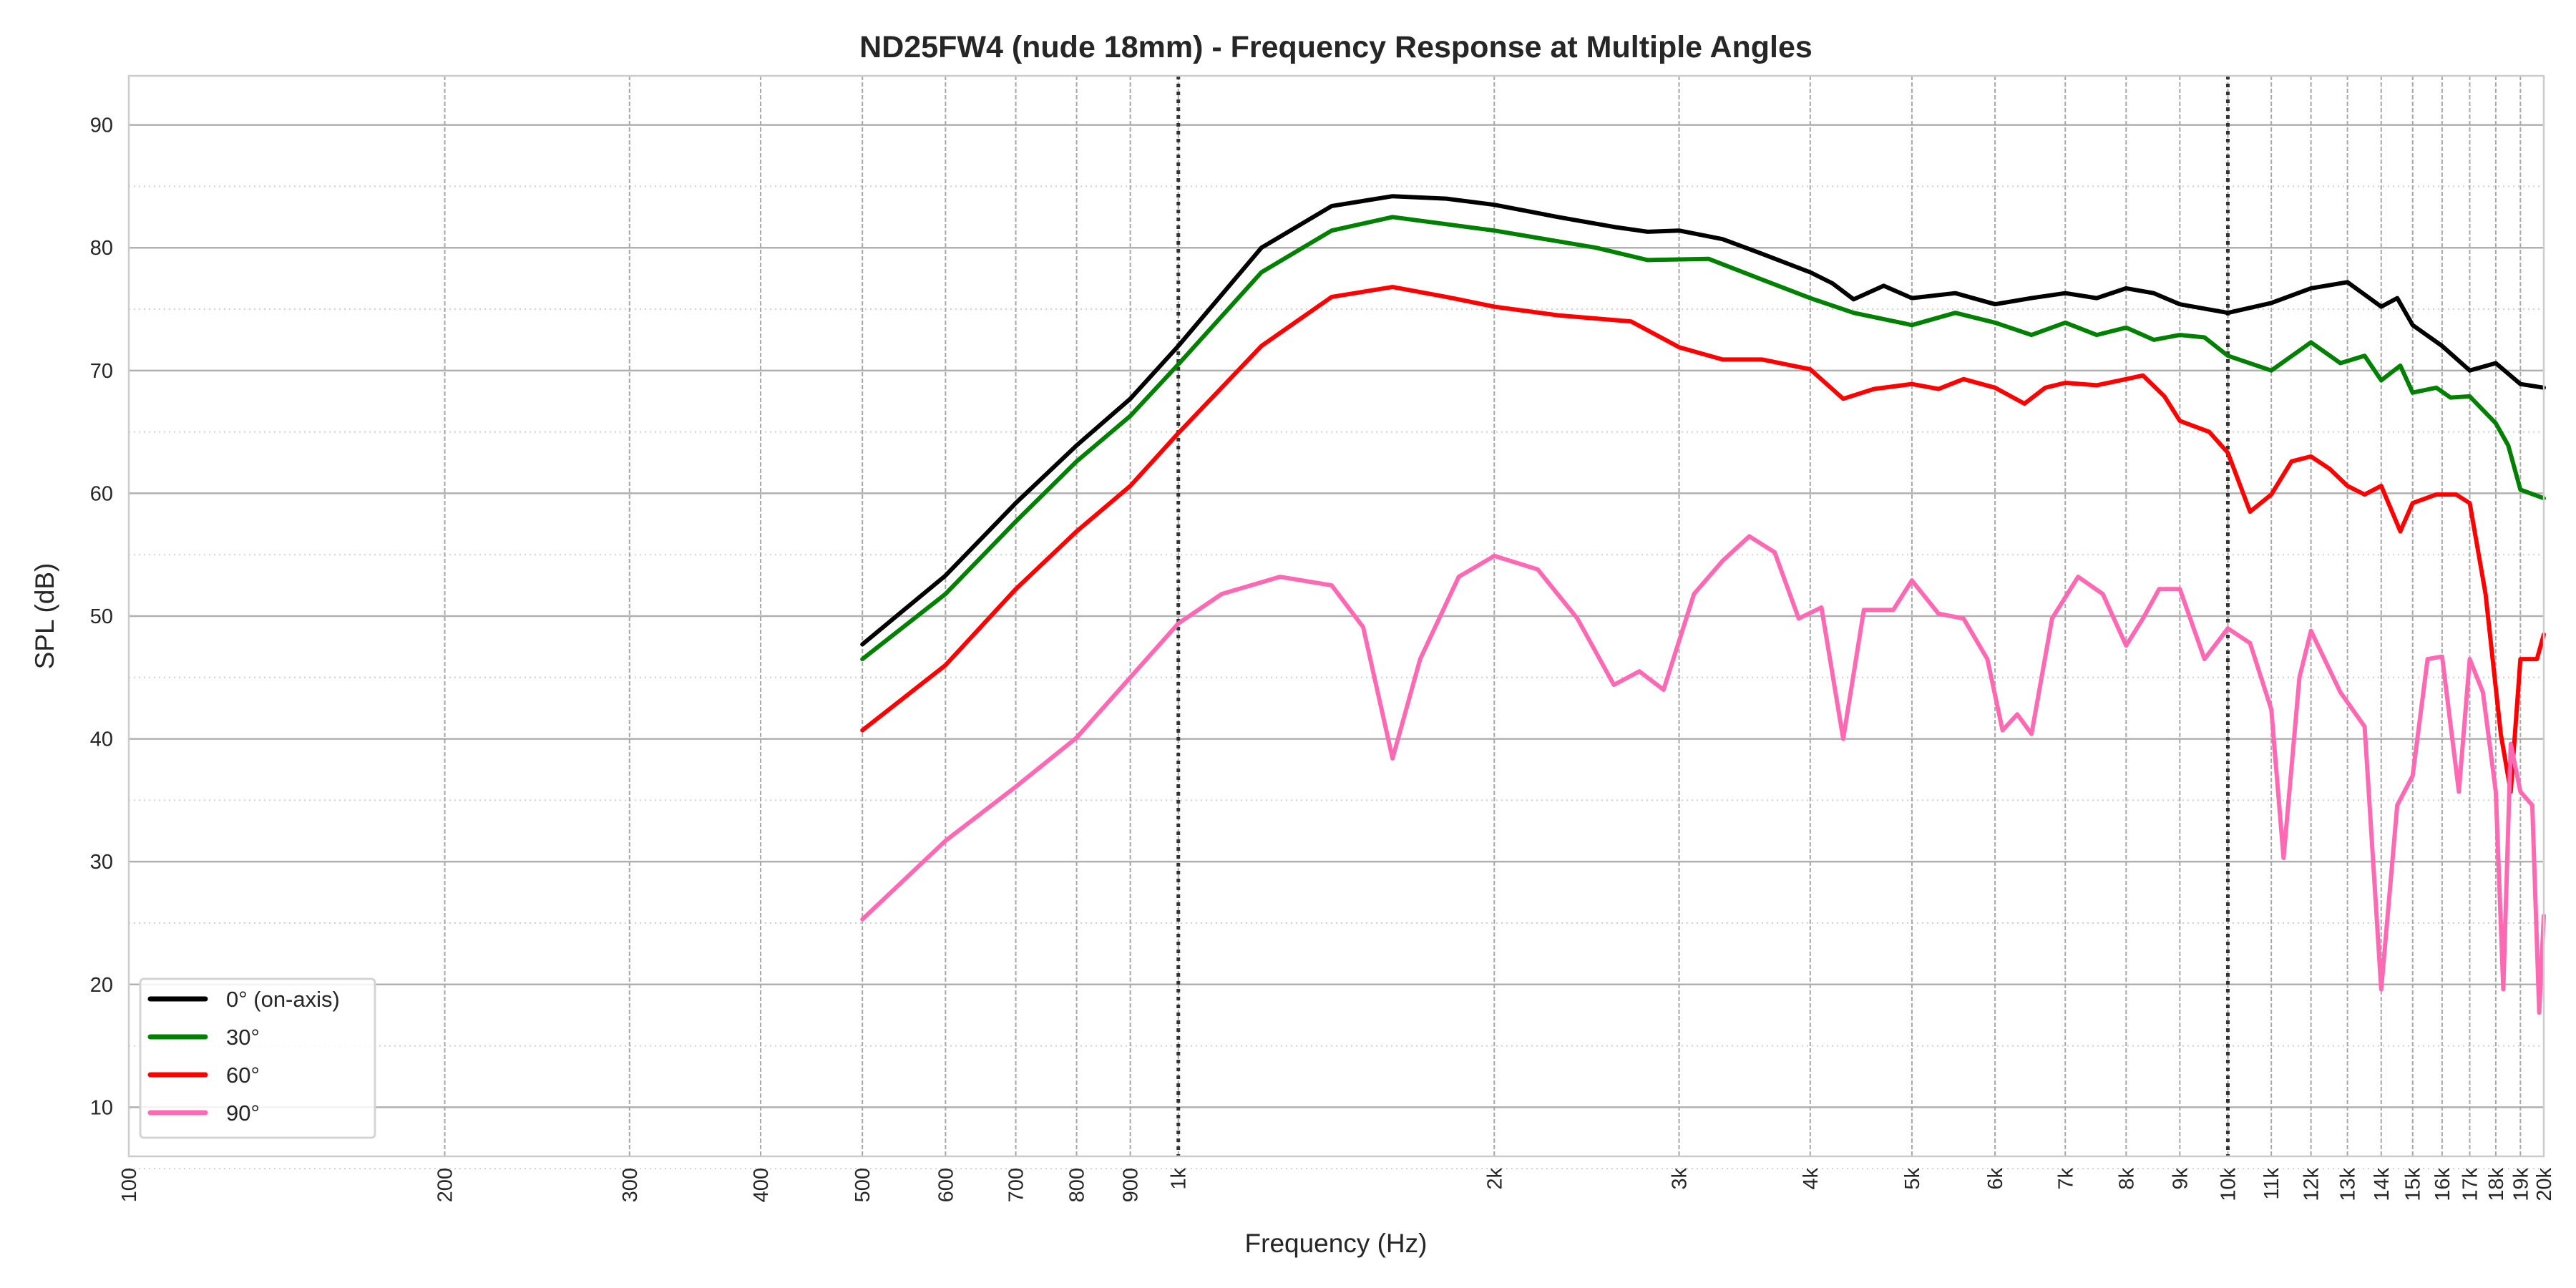  What do you see at coordinates (1077, 1185) in the screenshot?
I see `x-tick-label: 800` at bounding box center [1077, 1185].